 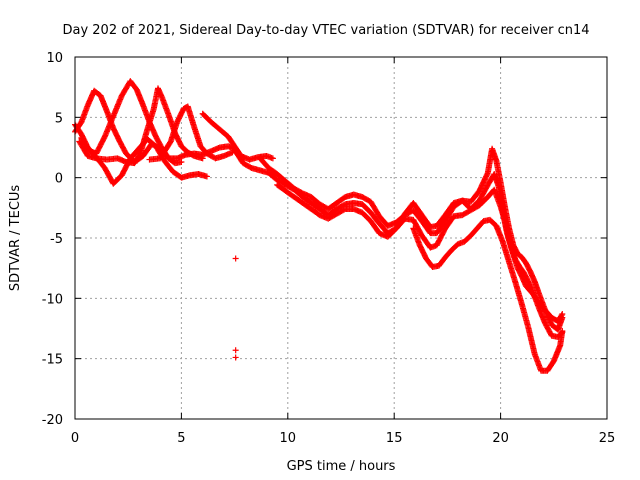 I want to click on y-tick-label: 5, so click(x=59, y=118).